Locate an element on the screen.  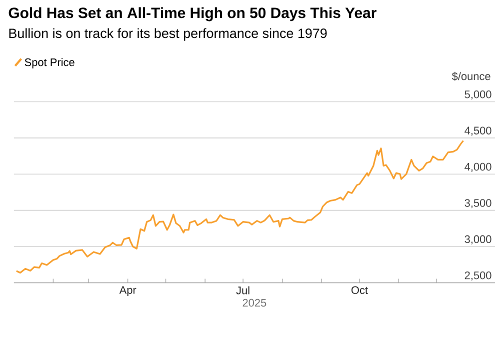
y-tick-label: 4,000 is located at coordinates (478, 167).